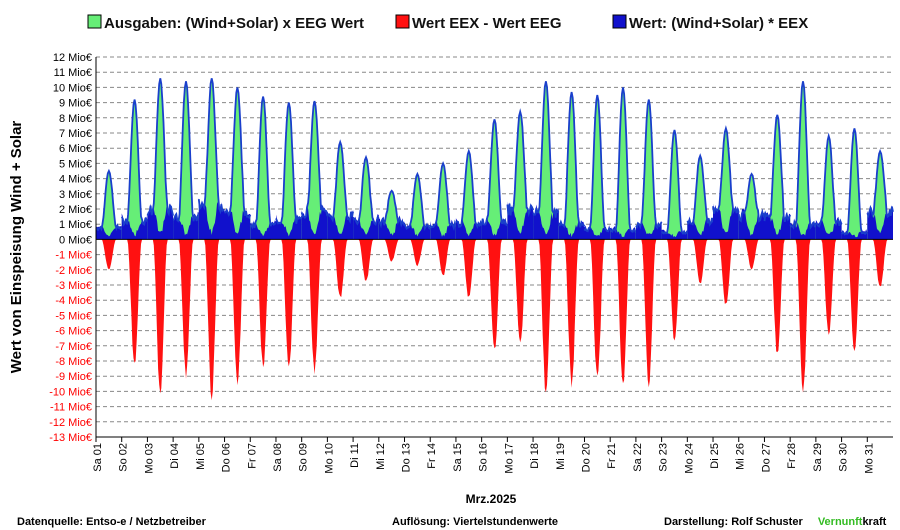 The image size is (900, 530). Describe the element at coordinates (73, 256) in the screenshot. I see `y-tick-label: -1 Mio€` at that location.